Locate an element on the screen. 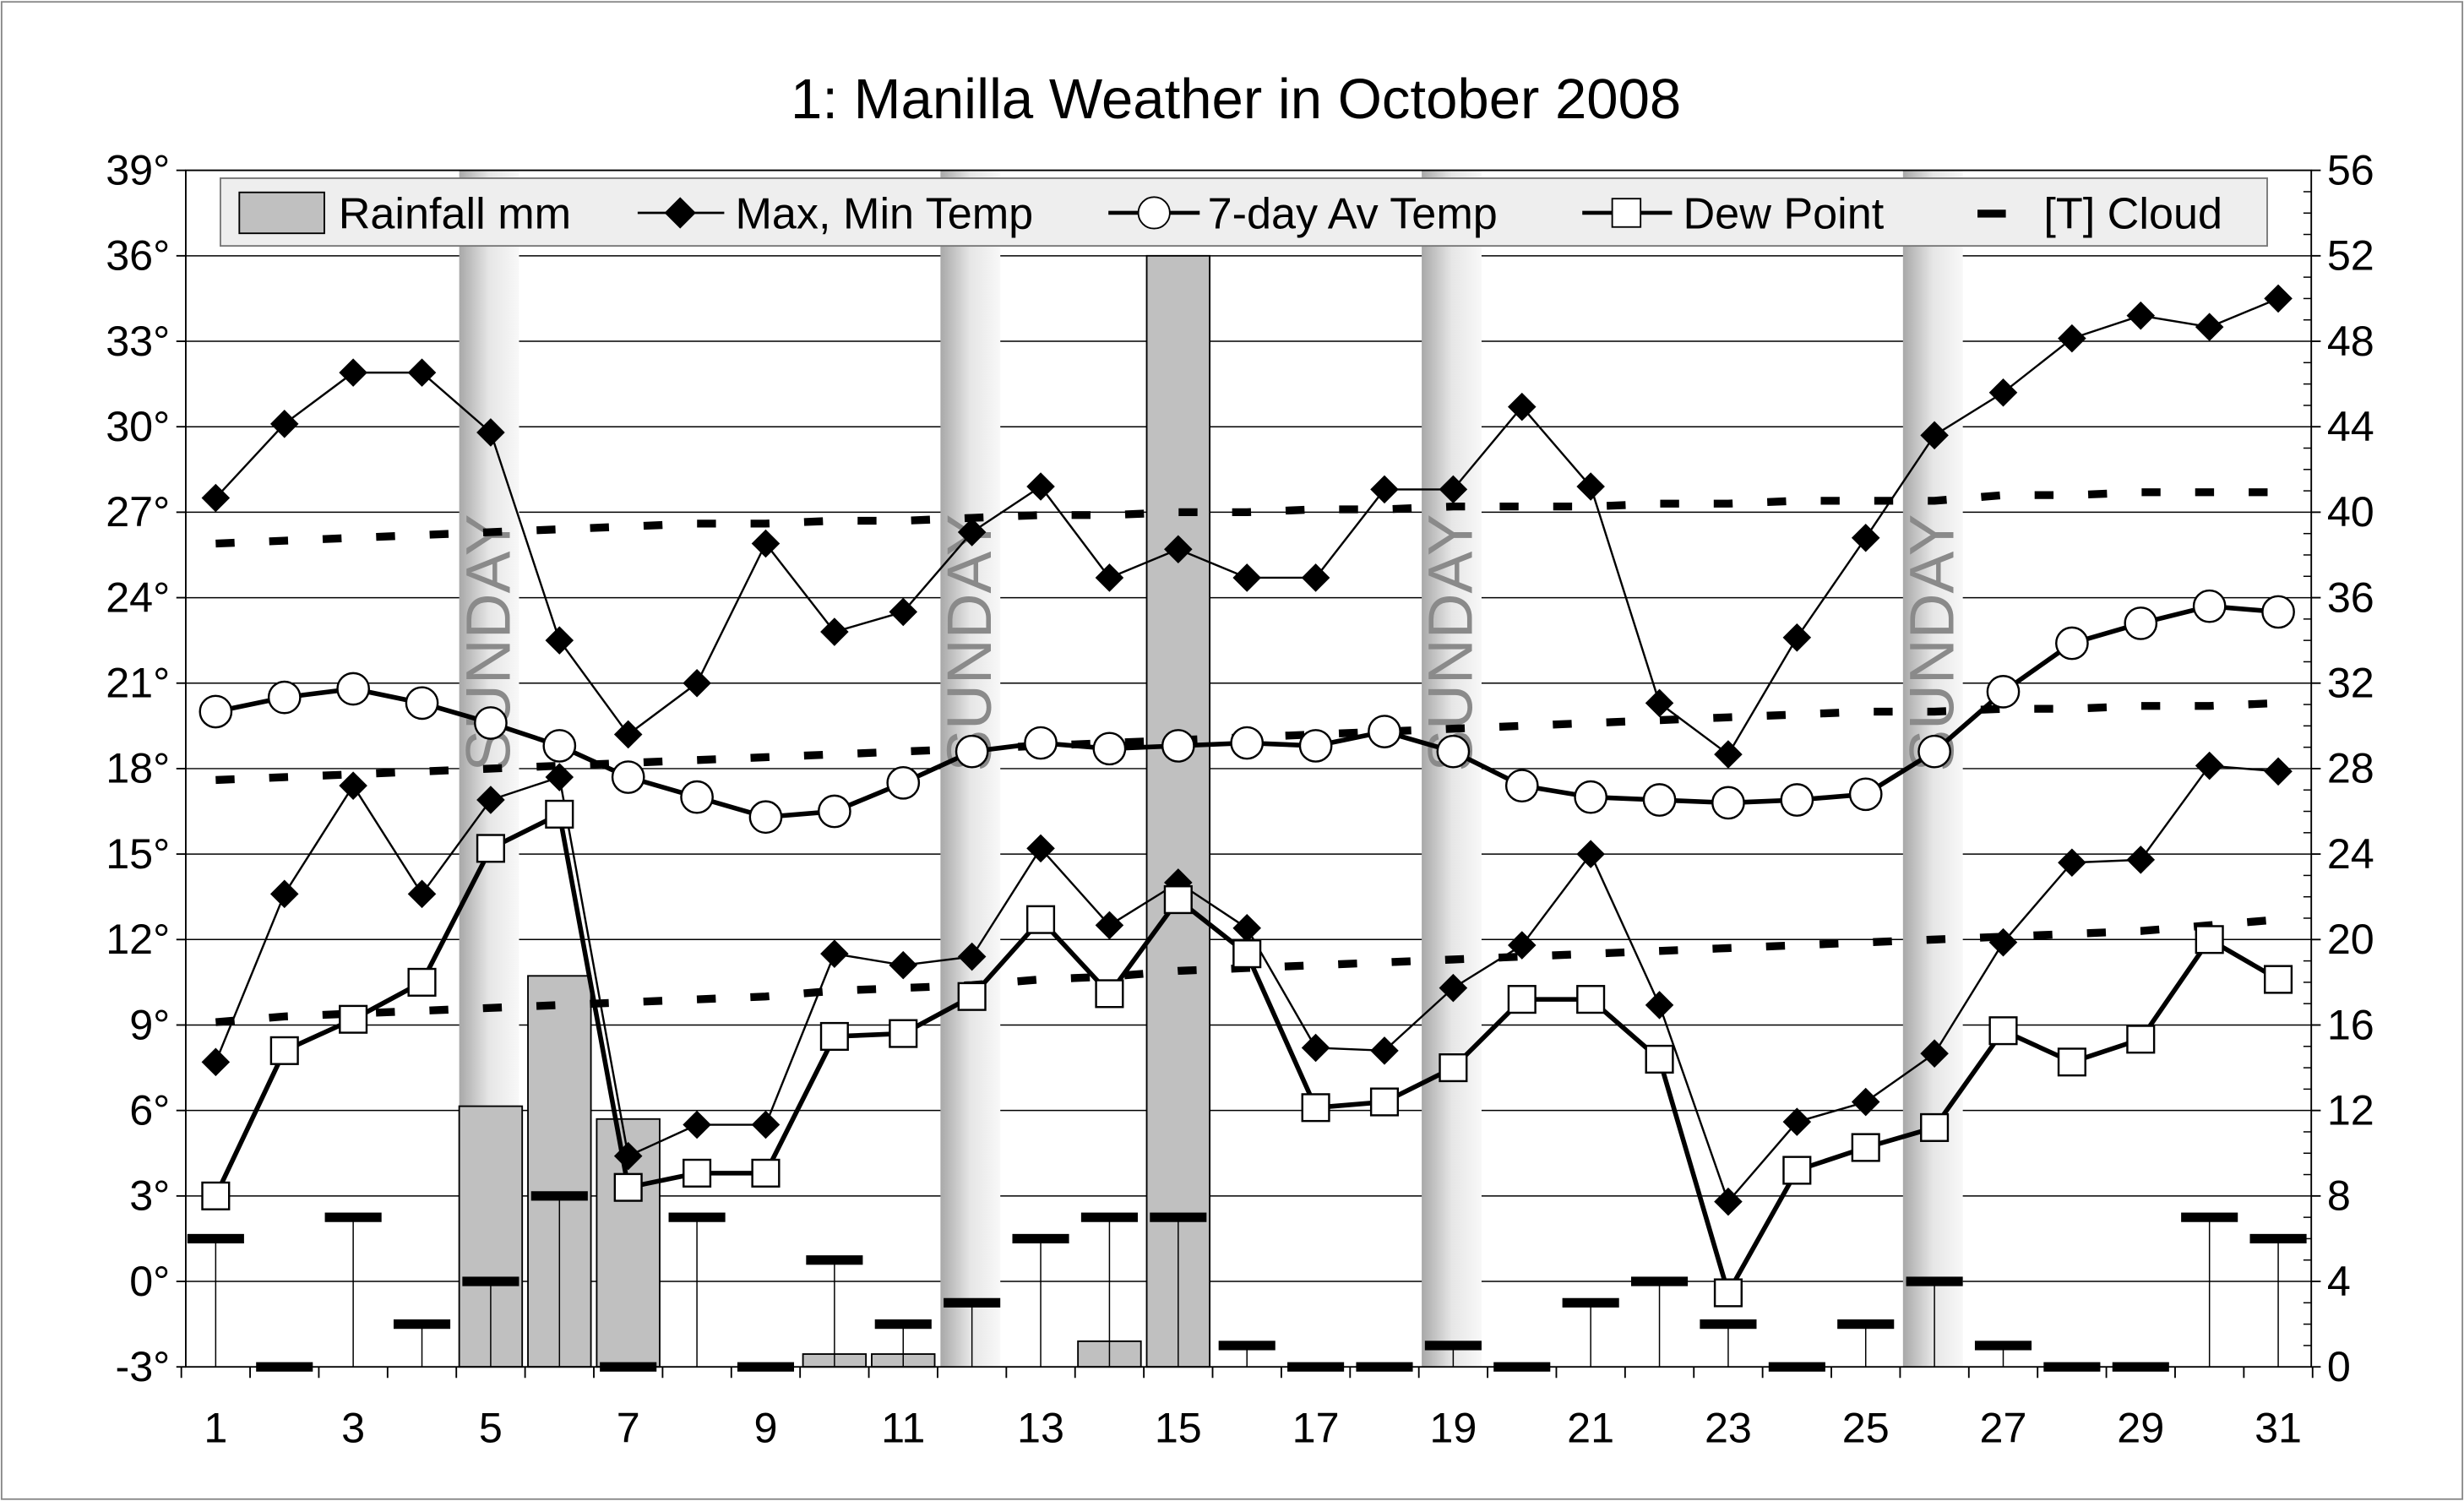 This screenshot has width=2464, height=1501. legend-rainfall-swatch is located at coordinates (281, 213).